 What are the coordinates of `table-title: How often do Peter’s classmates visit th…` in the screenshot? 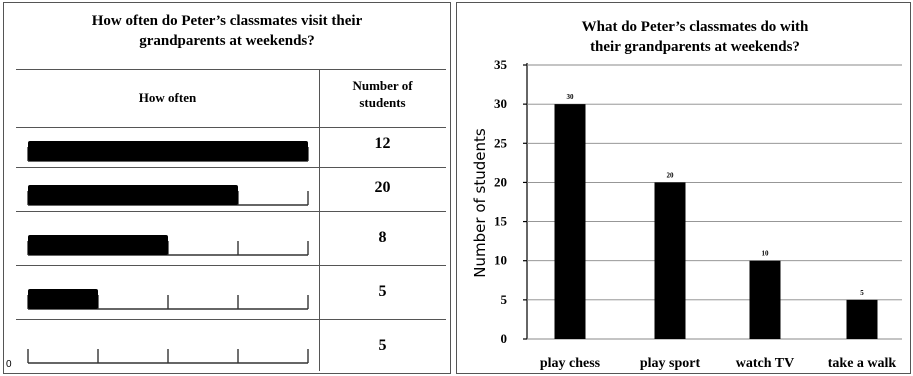 It's located at (227, 31).